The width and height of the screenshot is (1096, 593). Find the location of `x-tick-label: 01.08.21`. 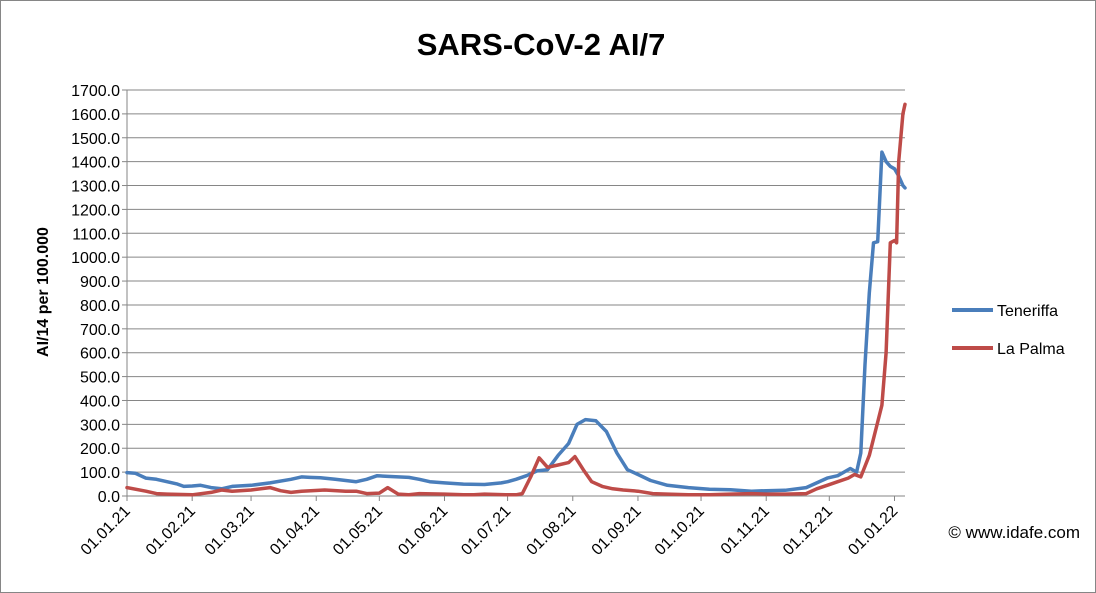

x-tick-label: 01.08.21 is located at coordinates (552, 531).